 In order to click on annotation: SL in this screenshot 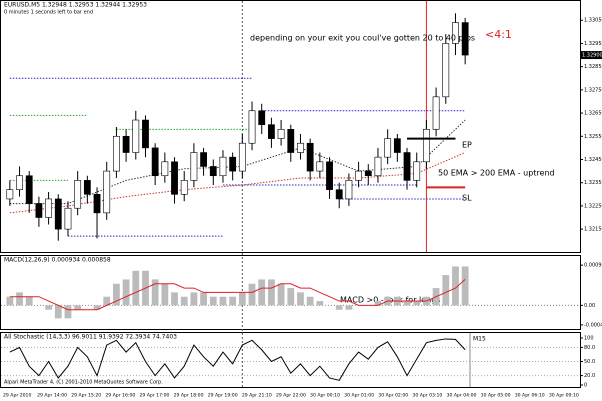, I will do `click(467, 198)`.